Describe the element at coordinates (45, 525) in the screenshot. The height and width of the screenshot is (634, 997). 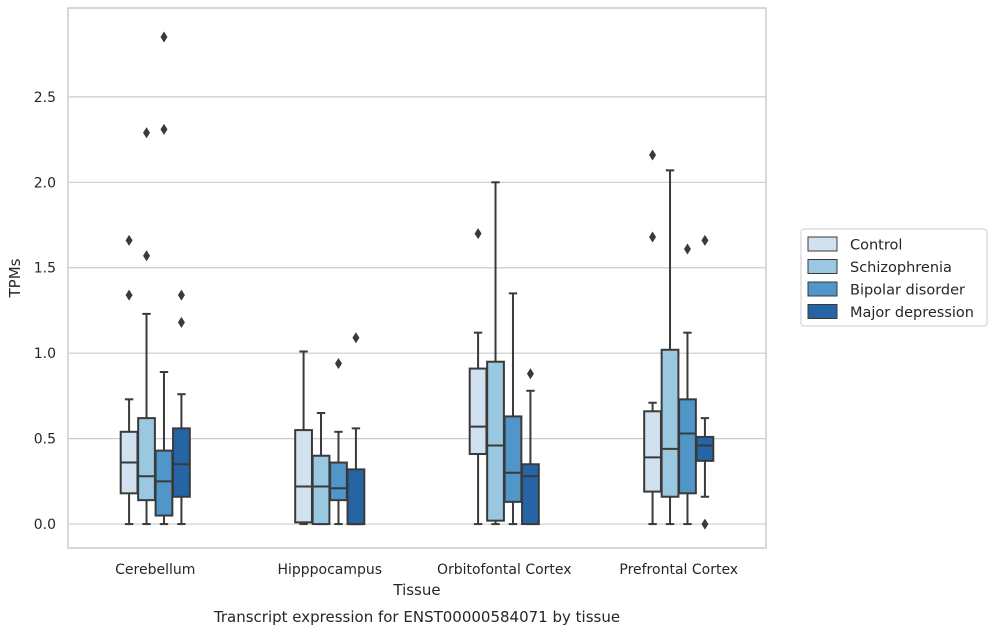
I see `y-tick-label: 0.0` at that location.